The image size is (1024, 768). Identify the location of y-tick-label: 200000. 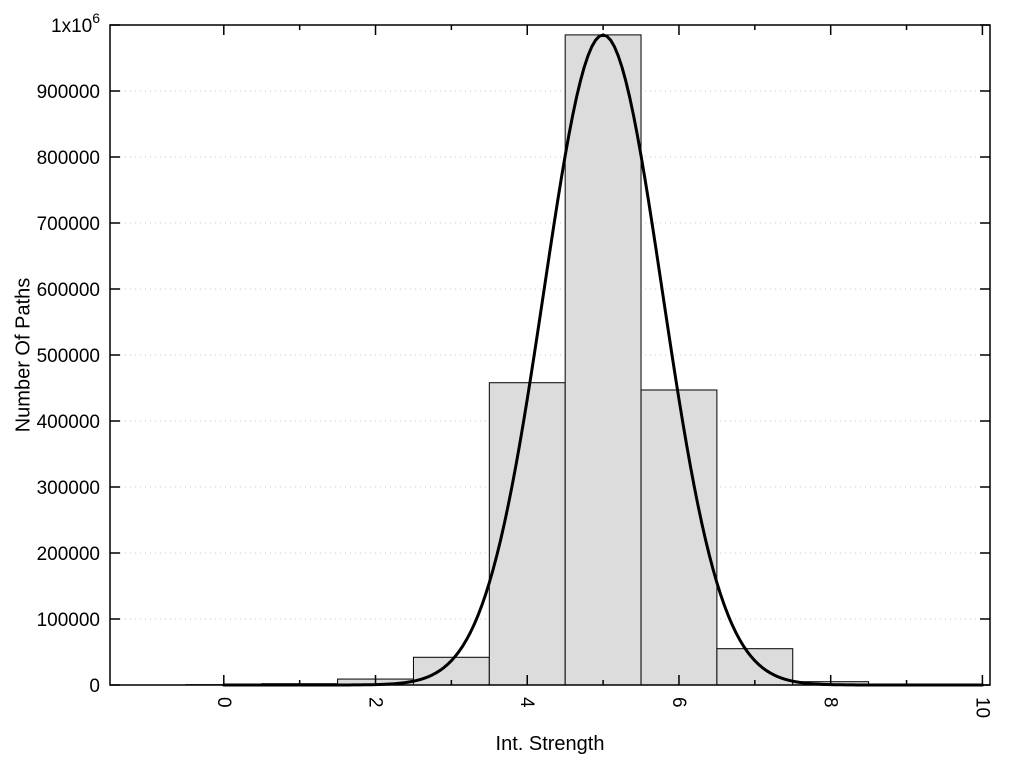
(68, 554).